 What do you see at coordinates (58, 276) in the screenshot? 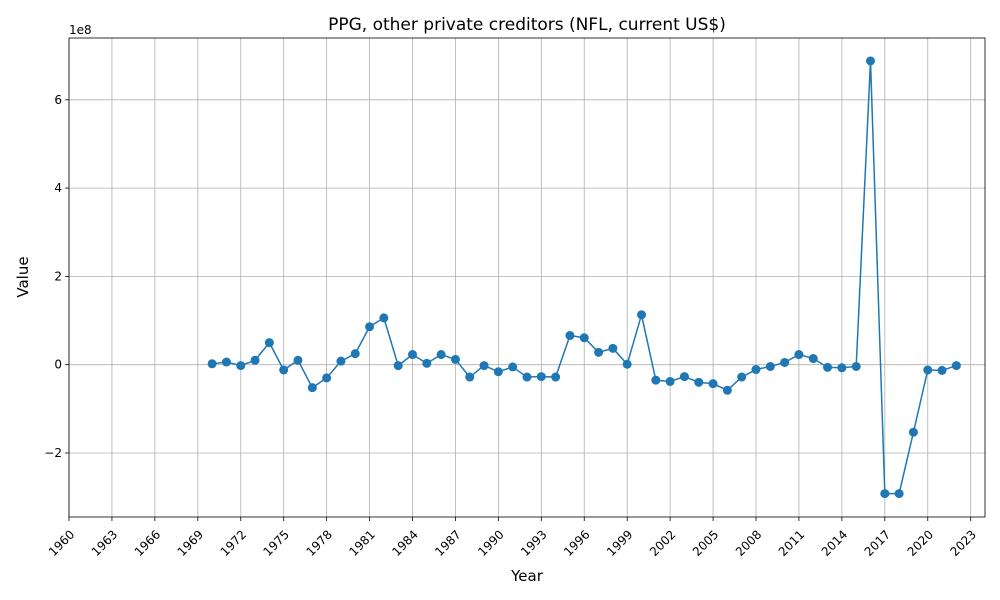
I see `y-tick-label: 2` at bounding box center [58, 276].